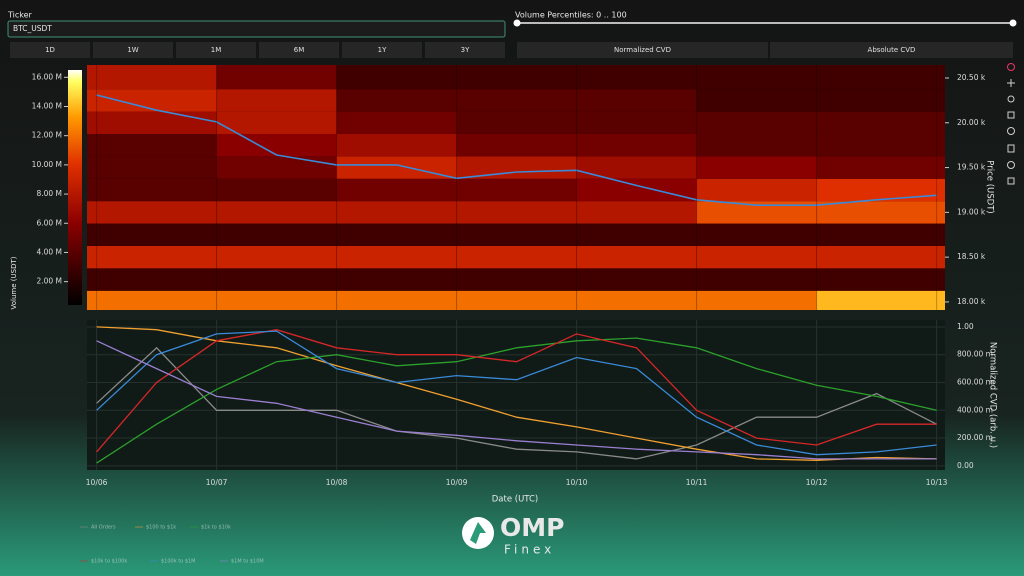 The width and height of the screenshot is (1024, 576). I want to click on x-tick-label: 10/06, so click(97, 482).